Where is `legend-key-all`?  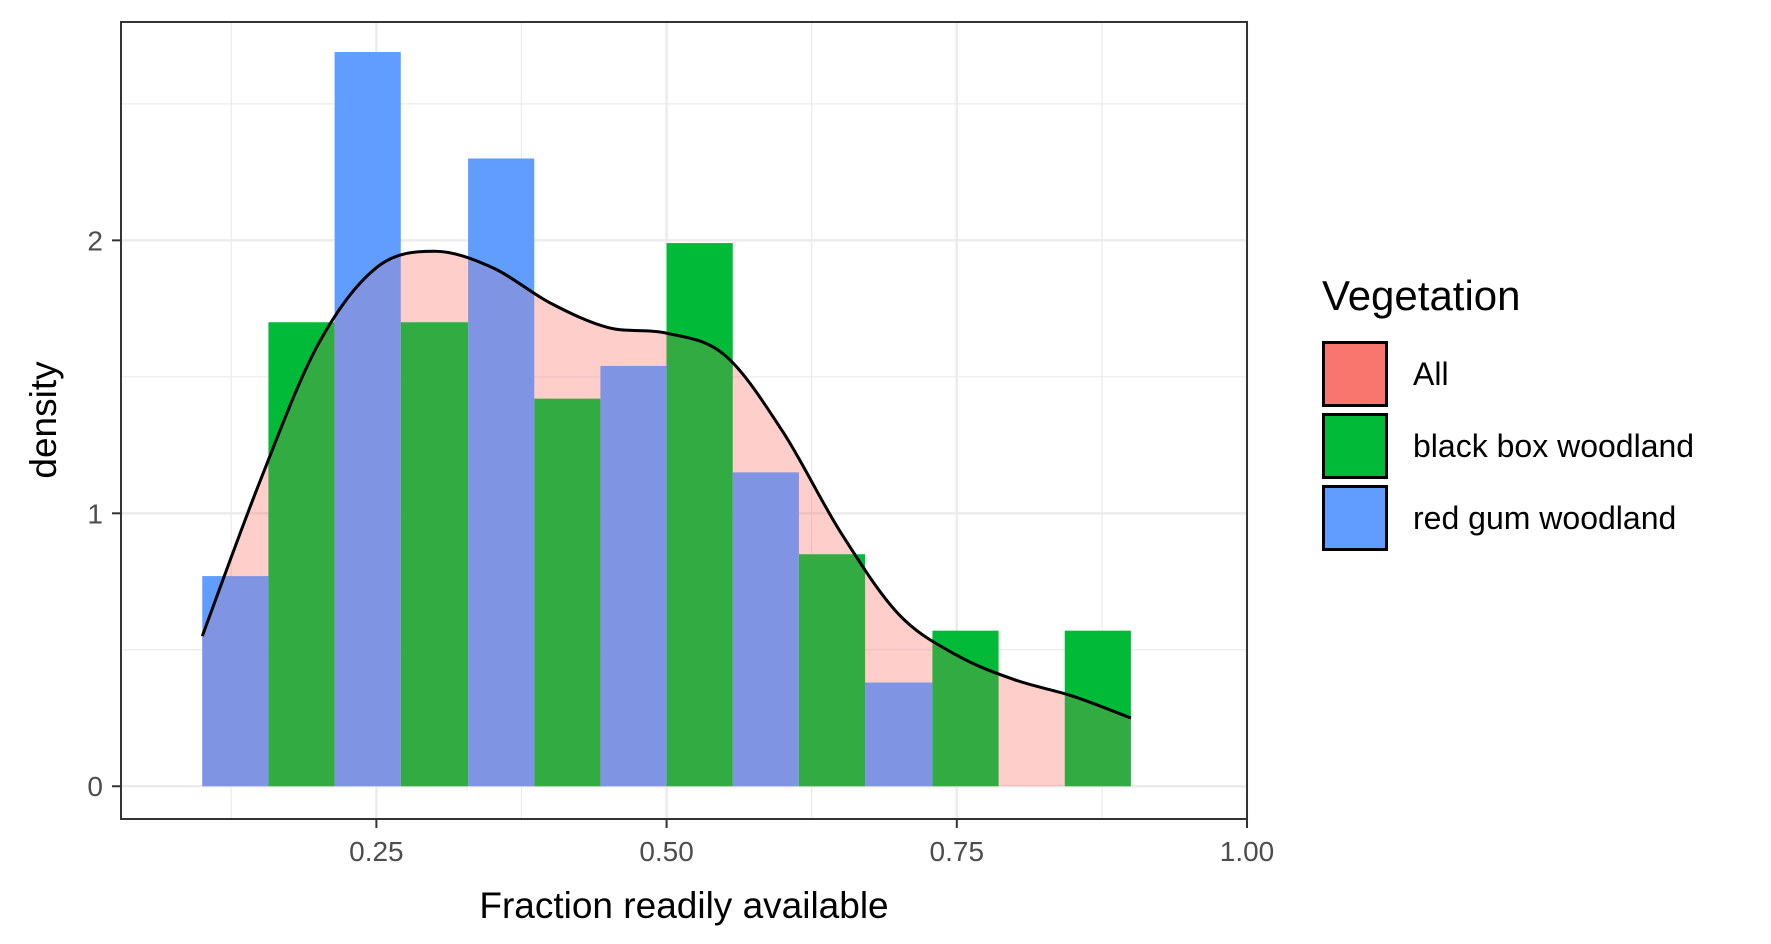 legend-key-all is located at coordinates (1355, 374).